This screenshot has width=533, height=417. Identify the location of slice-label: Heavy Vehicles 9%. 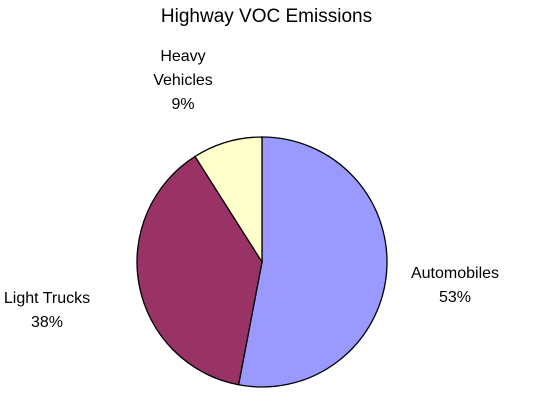
(183, 81).